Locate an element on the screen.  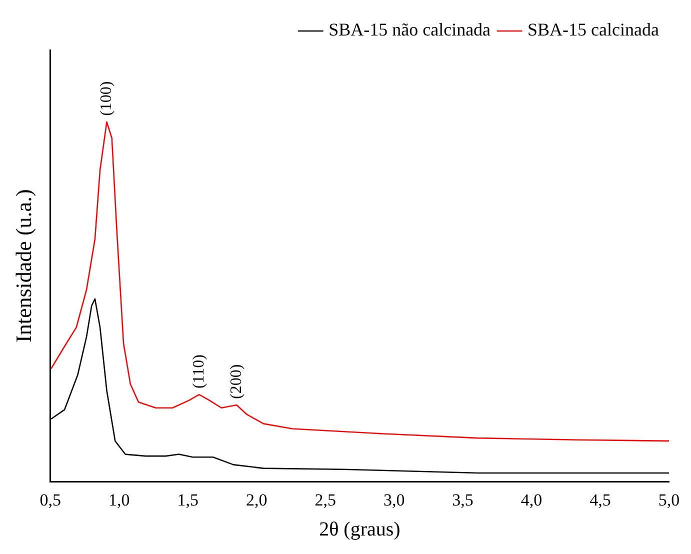
x-tick-label: 4,5 is located at coordinates (600, 500).